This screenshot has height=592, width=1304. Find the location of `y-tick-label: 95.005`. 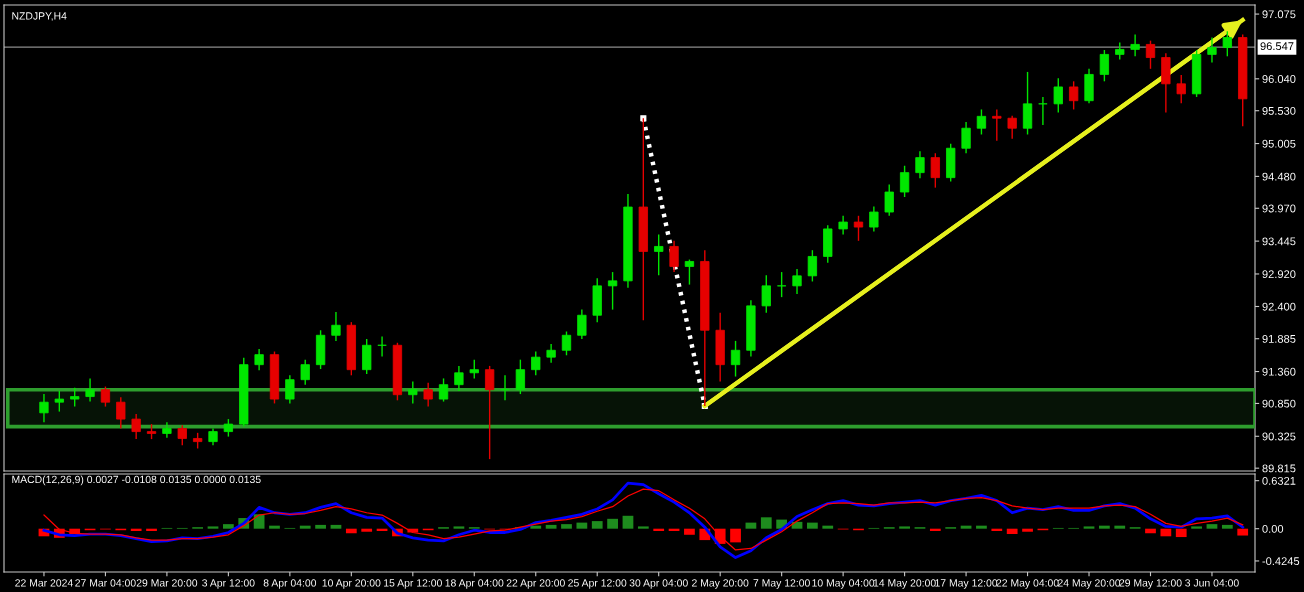

y-tick-label: 95.005 is located at coordinates (1279, 143).